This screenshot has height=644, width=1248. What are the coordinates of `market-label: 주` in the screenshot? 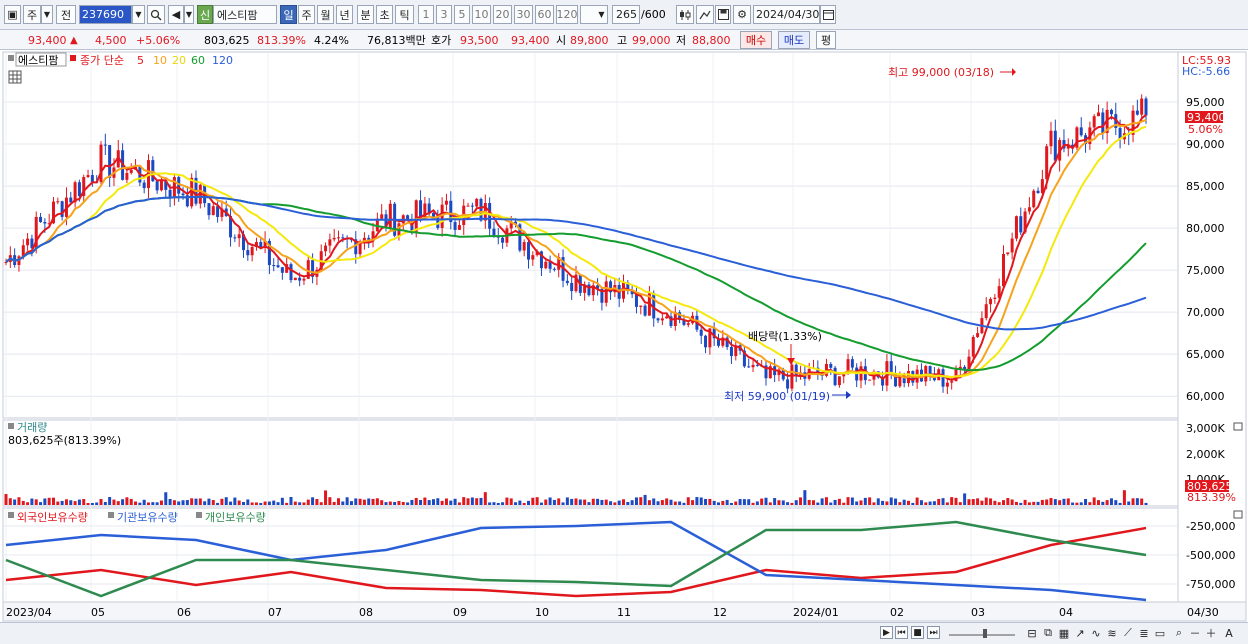 It's located at (32, 14).